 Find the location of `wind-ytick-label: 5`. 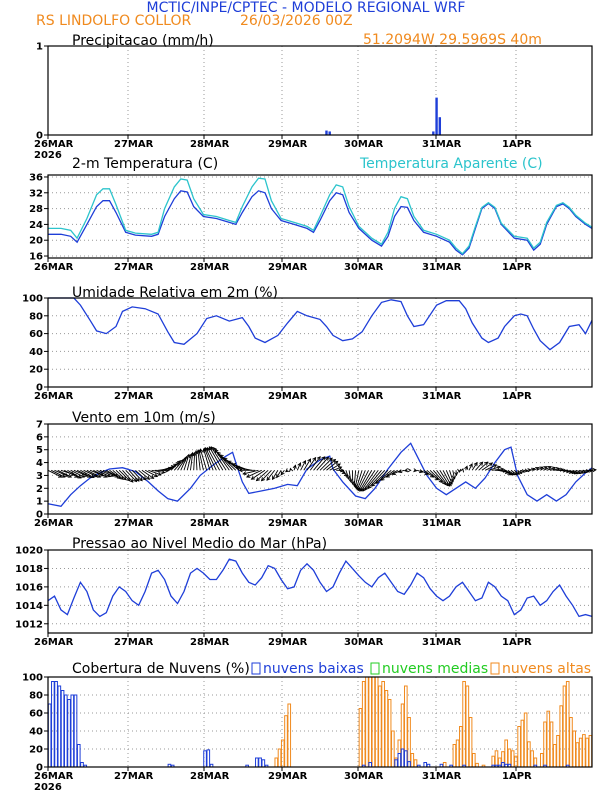

wind-ytick-label: 5 is located at coordinates (39, 450).